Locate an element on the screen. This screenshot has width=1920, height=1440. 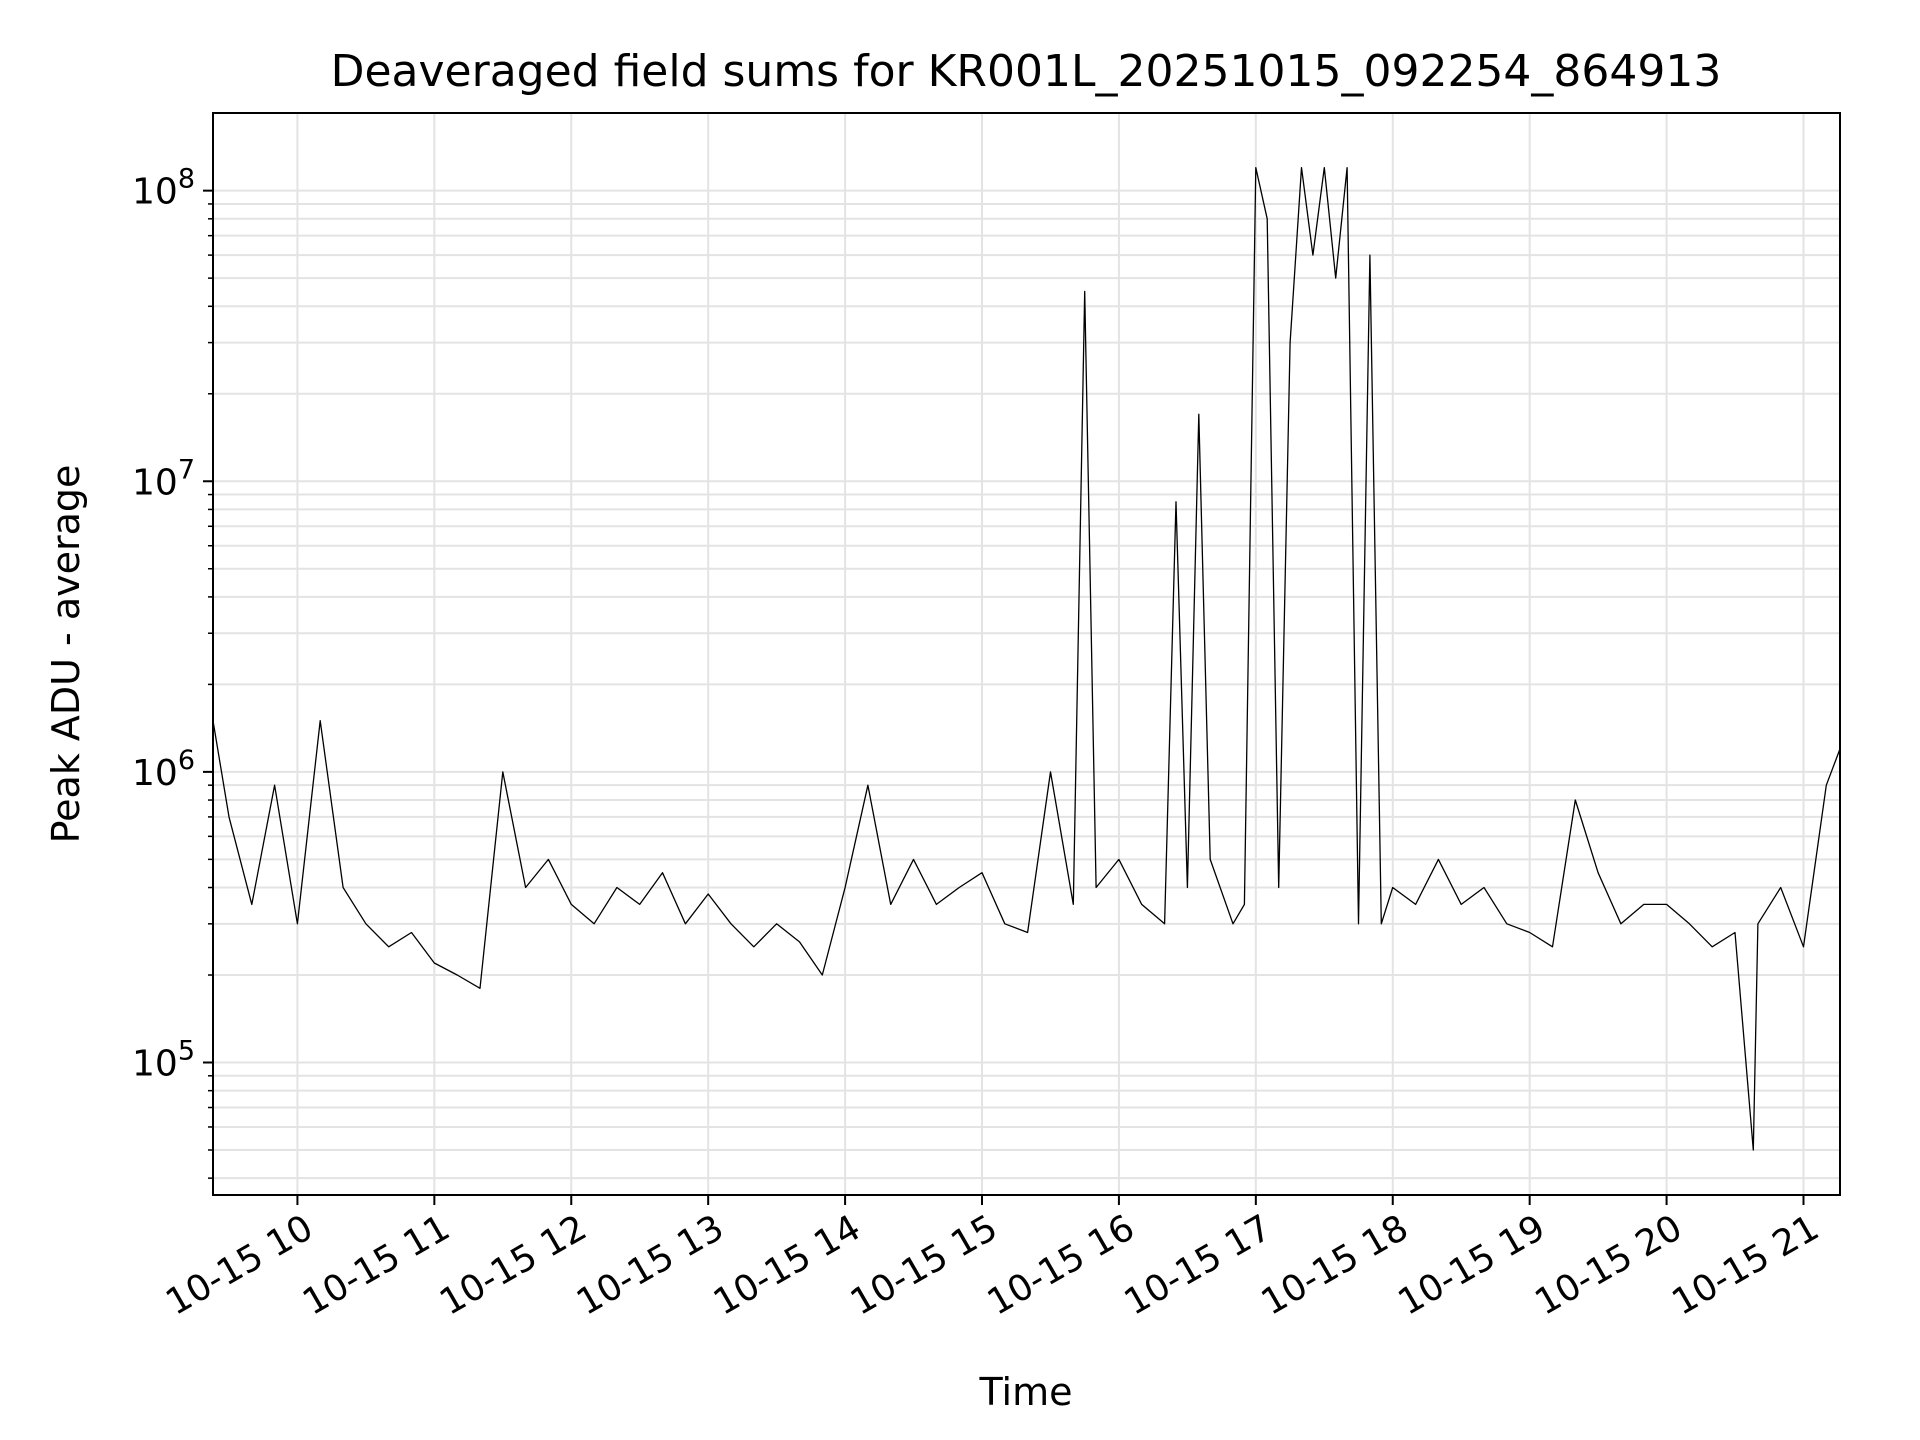
y-tick-label: 10⁷ is located at coordinates (163, 478).